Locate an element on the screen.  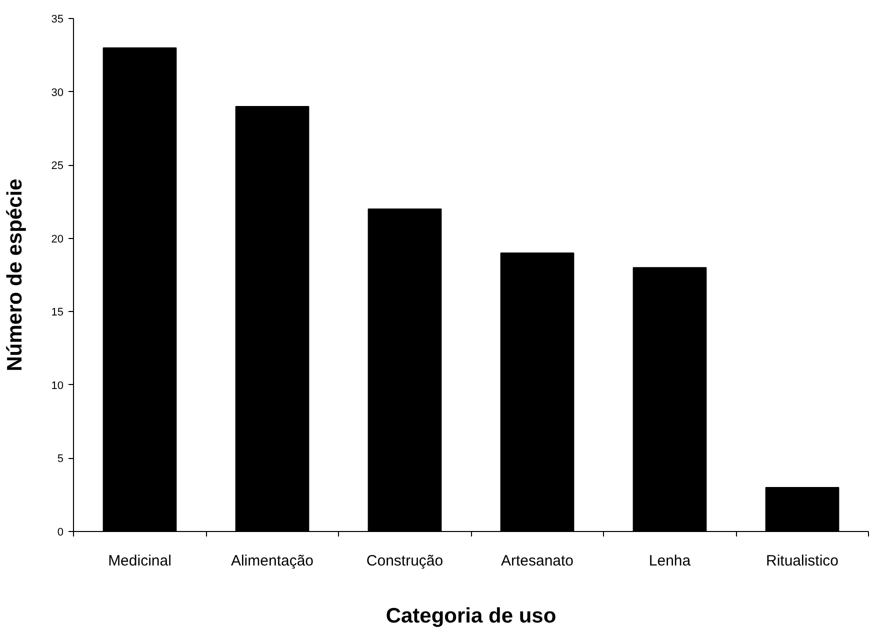
y-tick-label: 10 is located at coordinates (57, 386).